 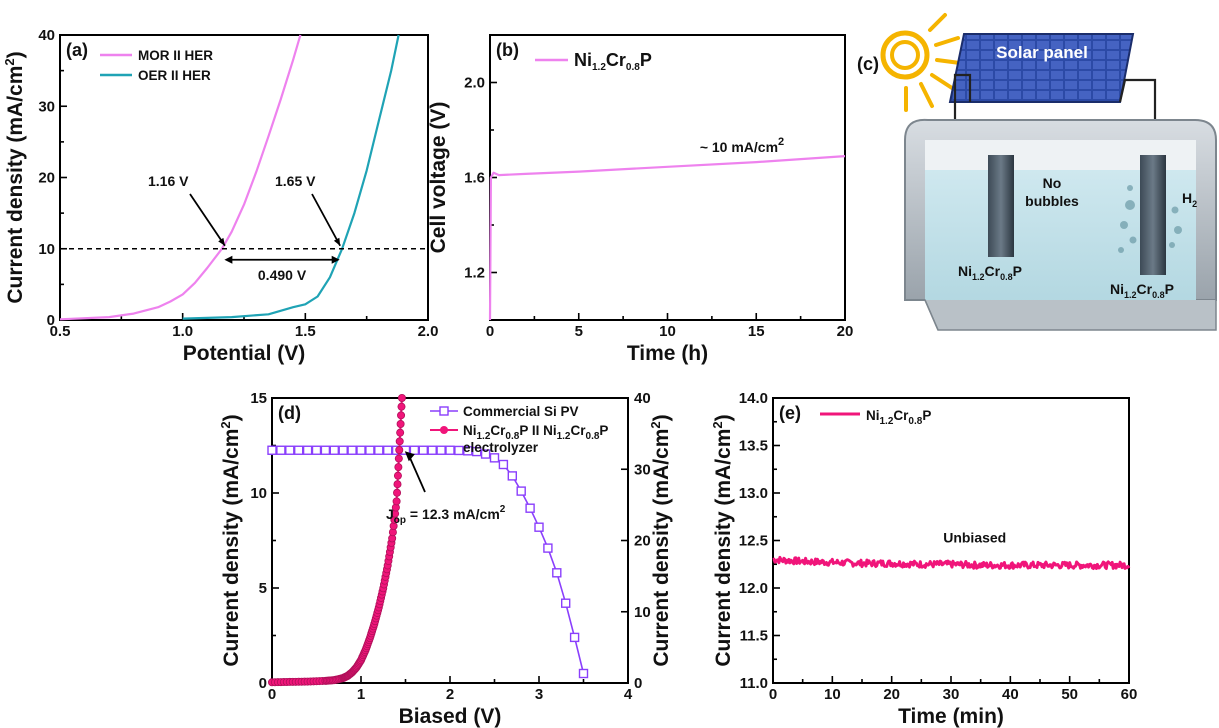 What do you see at coordinates (1153, 215) in the screenshot?
I see `right-electrode` at bounding box center [1153, 215].